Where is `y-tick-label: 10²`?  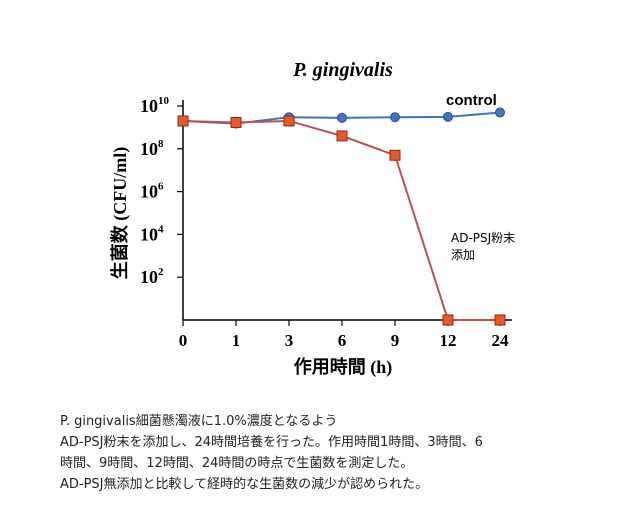 y-tick-label: 10² is located at coordinates (152, 276).